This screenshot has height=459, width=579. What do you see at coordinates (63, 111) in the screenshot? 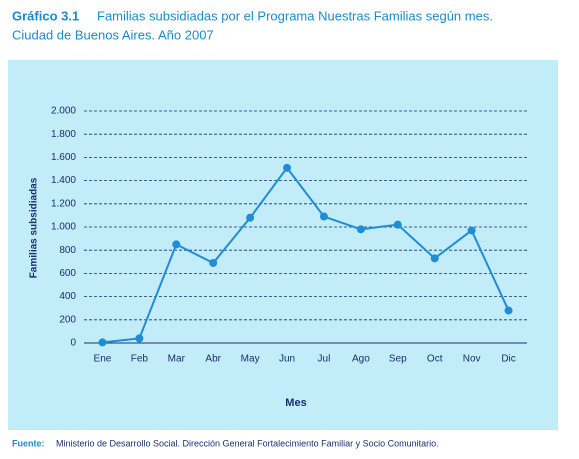
I see `y-tick-label: 2.000` at bounding box center [63, 111].